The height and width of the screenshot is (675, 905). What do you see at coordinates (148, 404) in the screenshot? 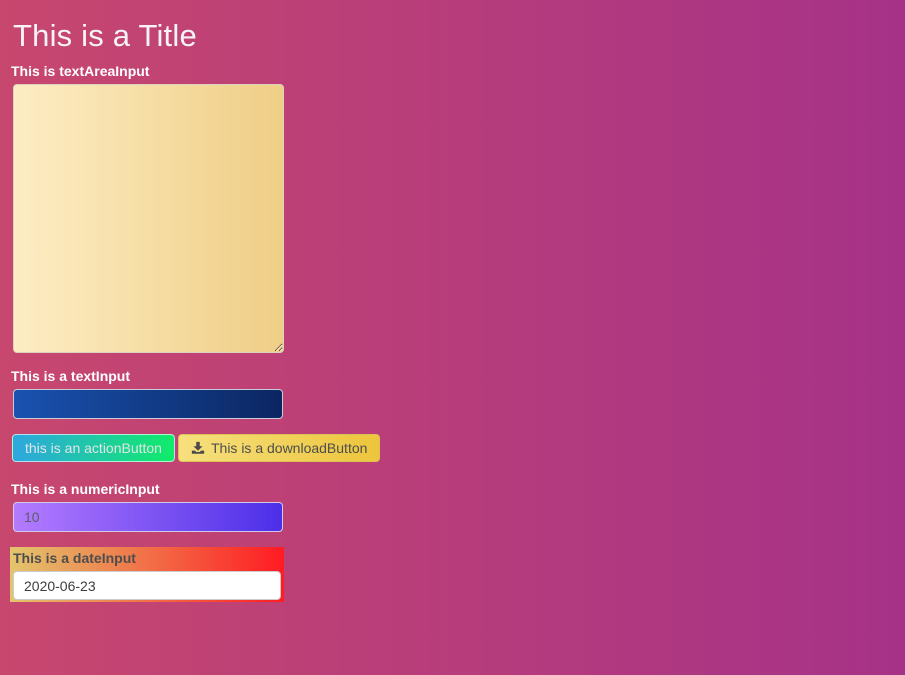
I see `text-input` at bounding box center [148, 404].